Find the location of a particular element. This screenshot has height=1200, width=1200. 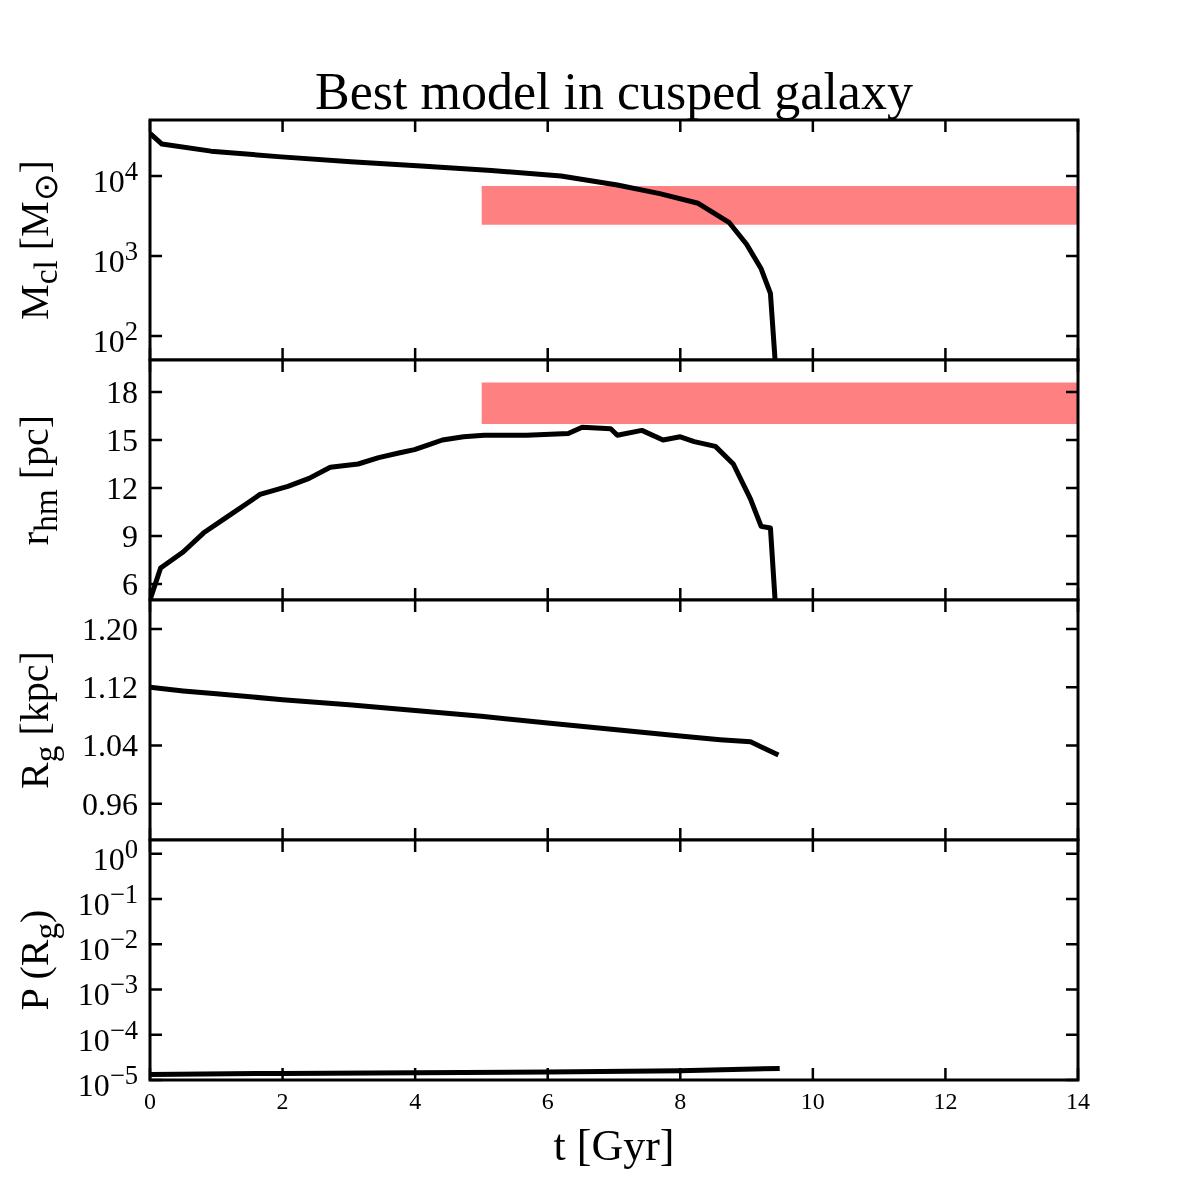

y-tick-label: 18 is located at coordinates (122, 392).